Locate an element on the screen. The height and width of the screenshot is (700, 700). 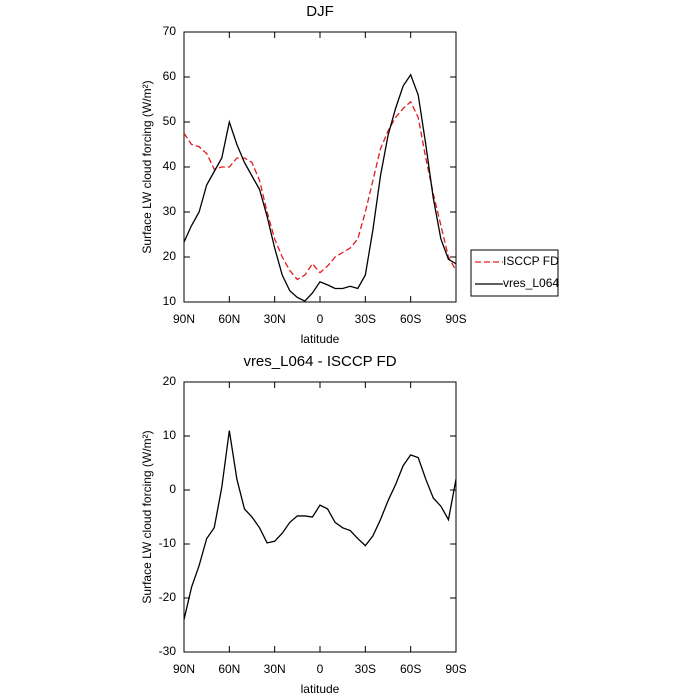
y-tick-label: 50 is located at coordinates (170, 121).